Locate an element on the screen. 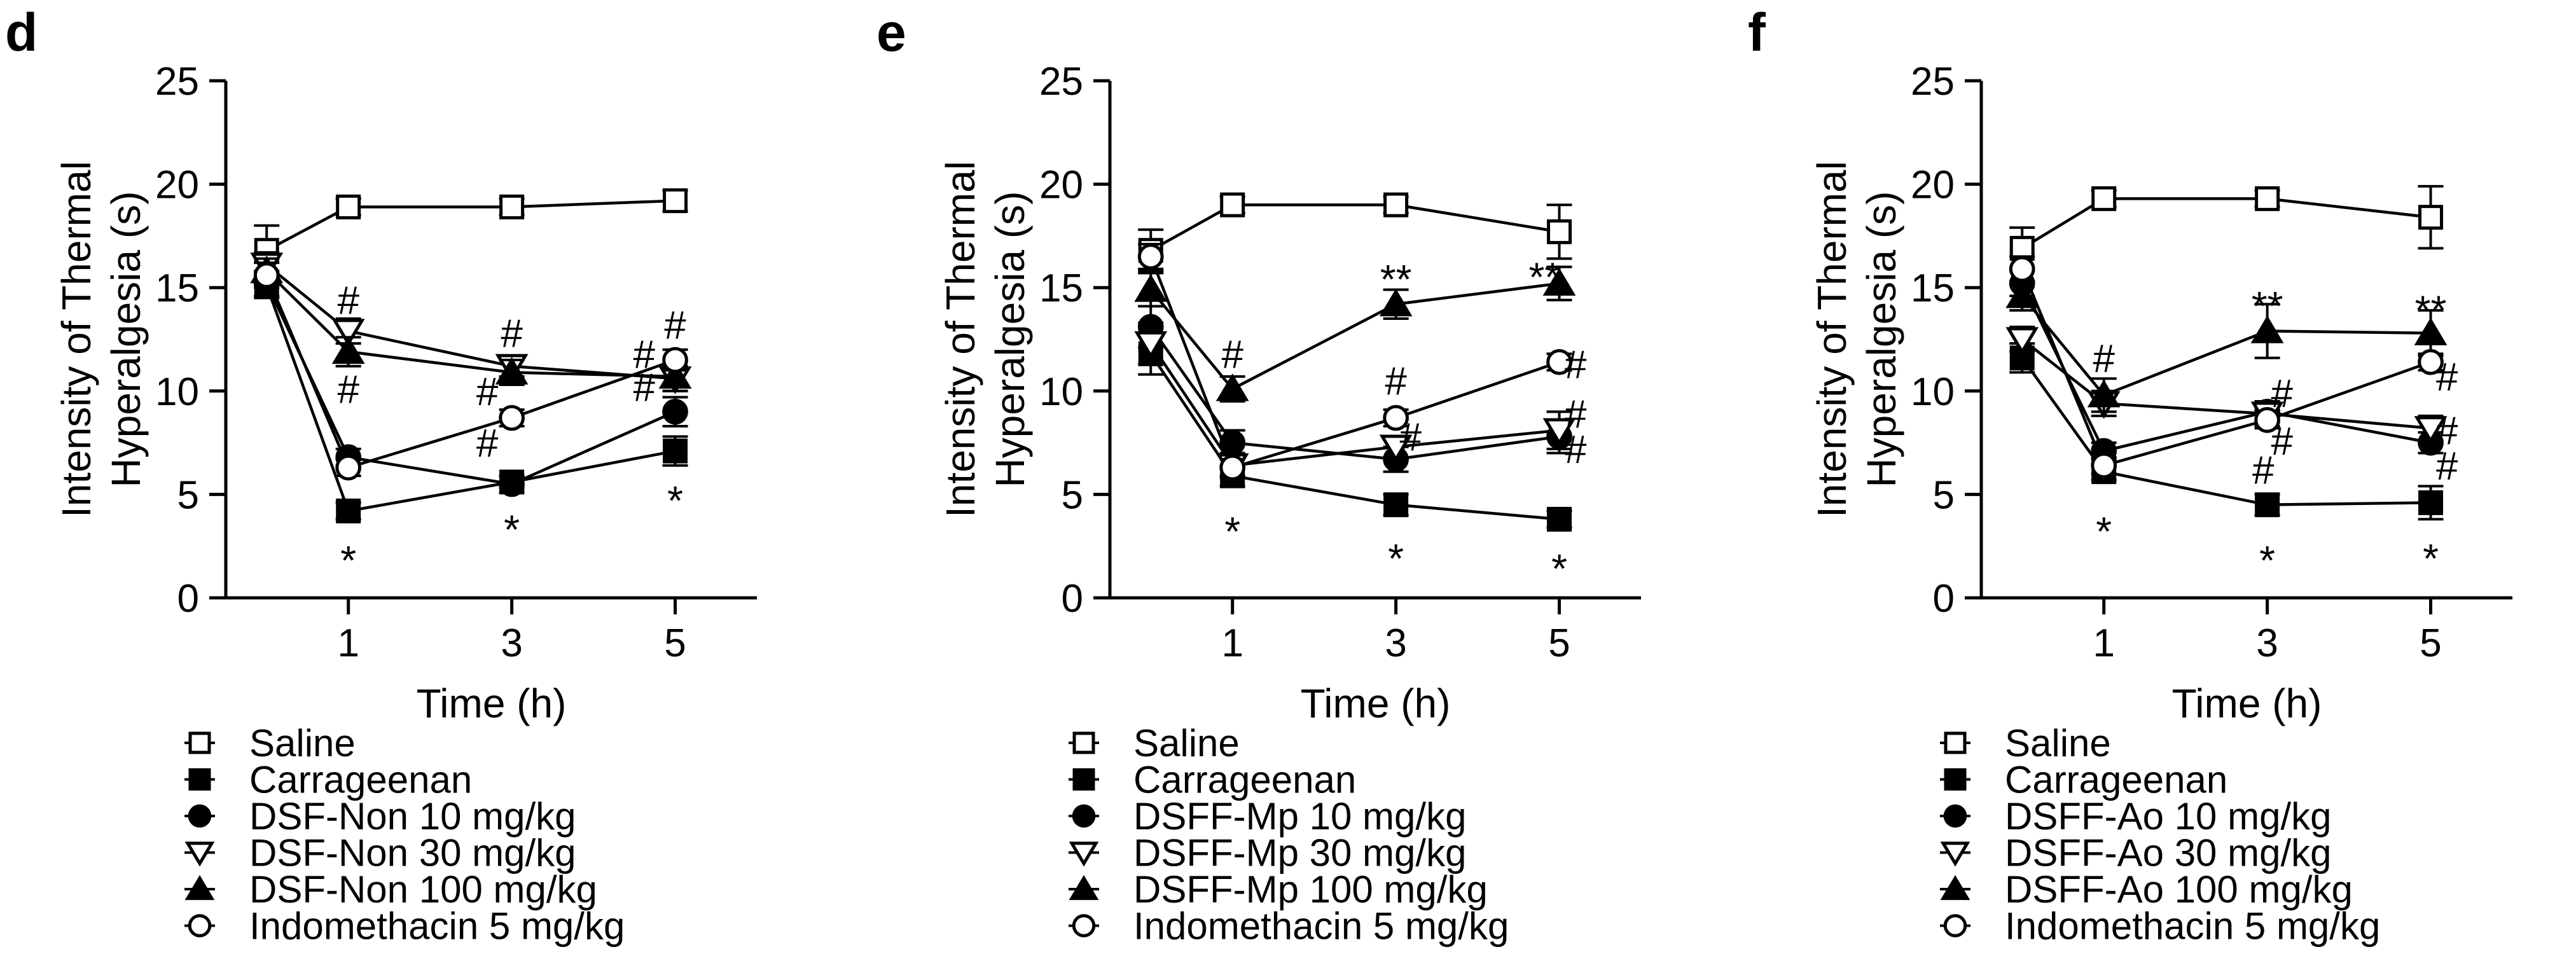 The width and height of the screenshot is (2576, 968). panel-label: e is located at coordinates (891, 33).